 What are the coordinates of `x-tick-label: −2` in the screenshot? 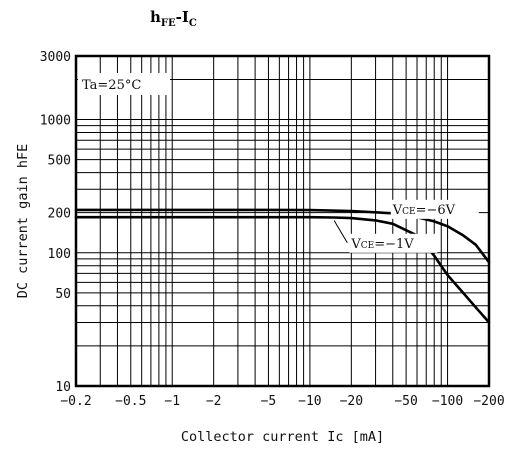 It's located at (214, 401).